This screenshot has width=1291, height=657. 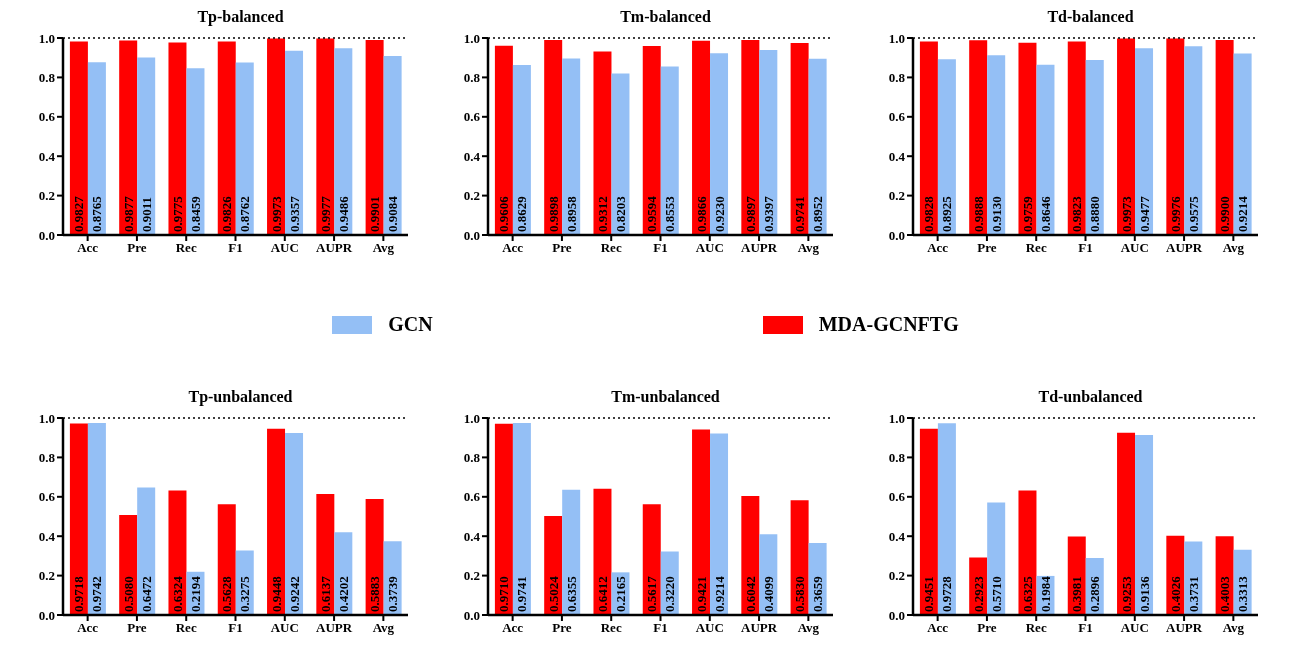 What do you see at coordinates (1243, 593) in the screenshot?
I see `data-label: 0.3313` at bounding box center [1243, 593].